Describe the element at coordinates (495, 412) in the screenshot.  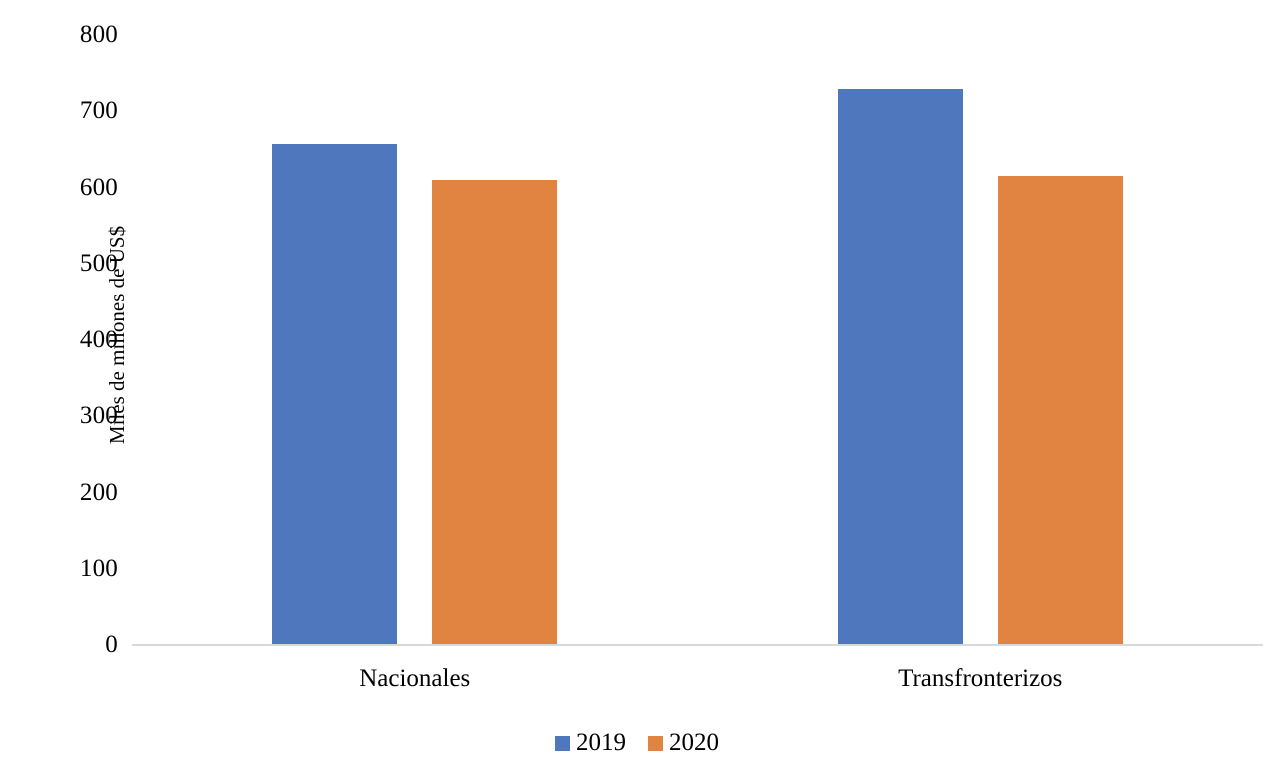
I see `bar-2020-nacionales` at that location.